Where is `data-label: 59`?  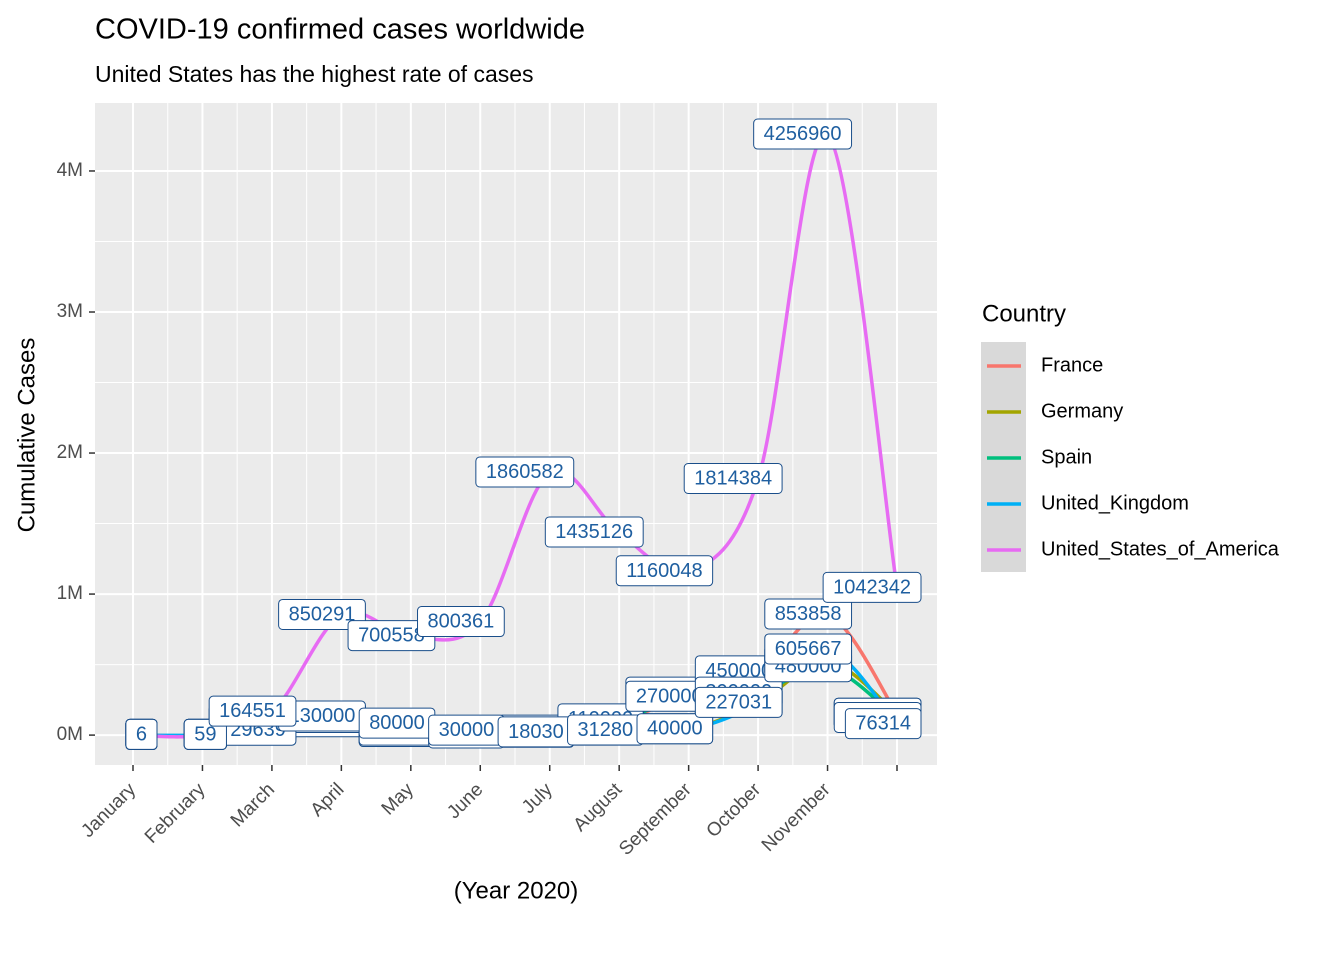
data-label: 59 is located at coordinates (205, 734).